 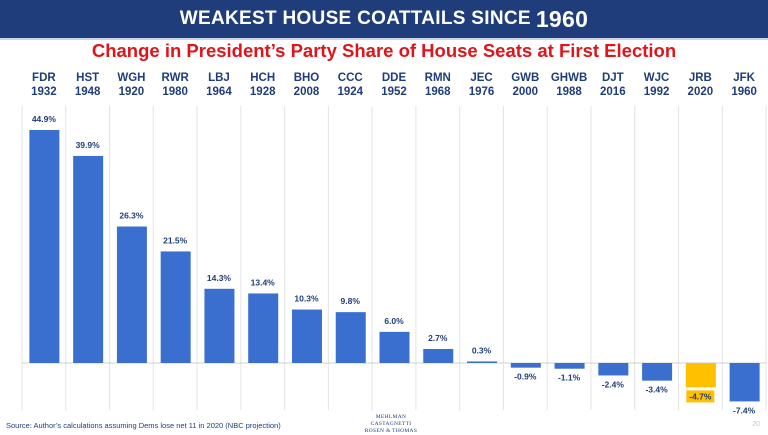 What do you see at coordinates (131, 216) in the screenshot?
I see `value-label: 26.3%` at bounding box center [131, 216].